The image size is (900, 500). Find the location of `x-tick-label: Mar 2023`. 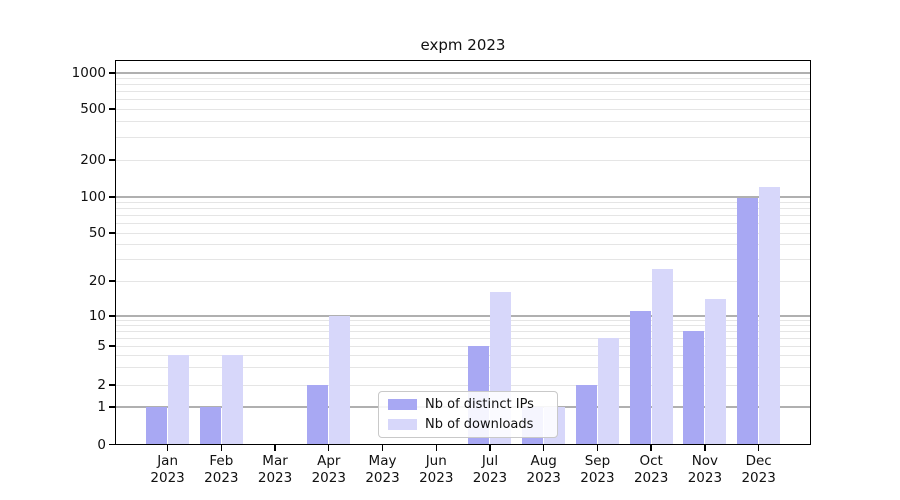

x-tick-label: Mar 2023 is located at coordinates (275, 470).